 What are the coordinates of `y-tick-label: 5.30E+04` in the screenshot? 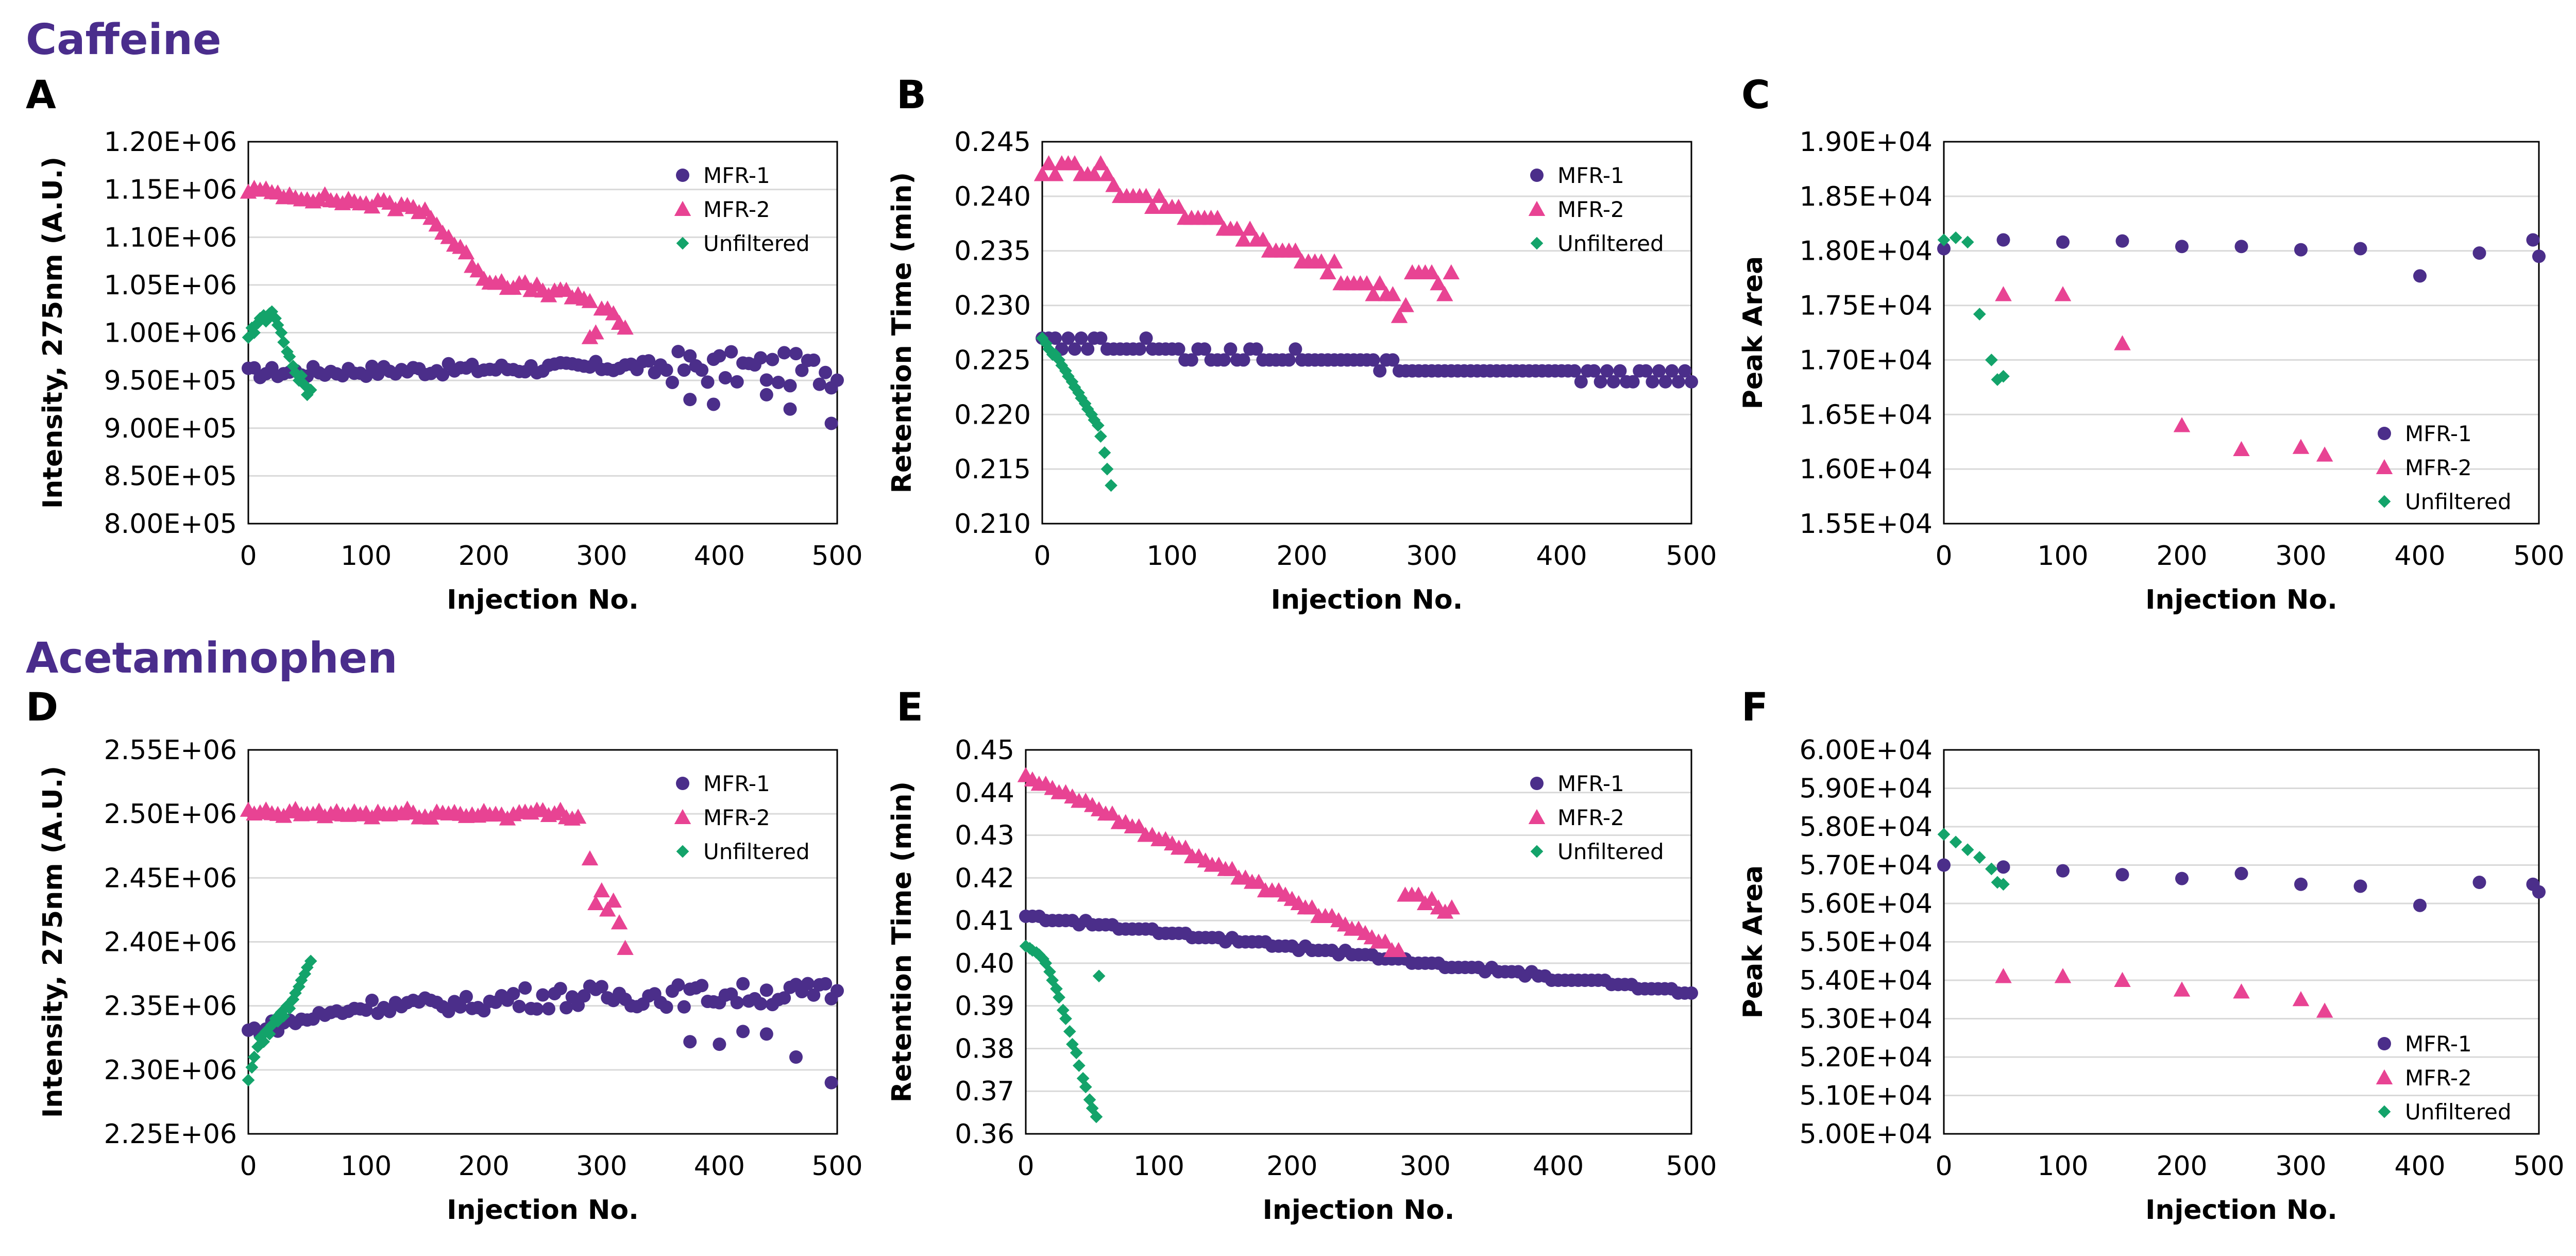 It's located at (1866, 1019).